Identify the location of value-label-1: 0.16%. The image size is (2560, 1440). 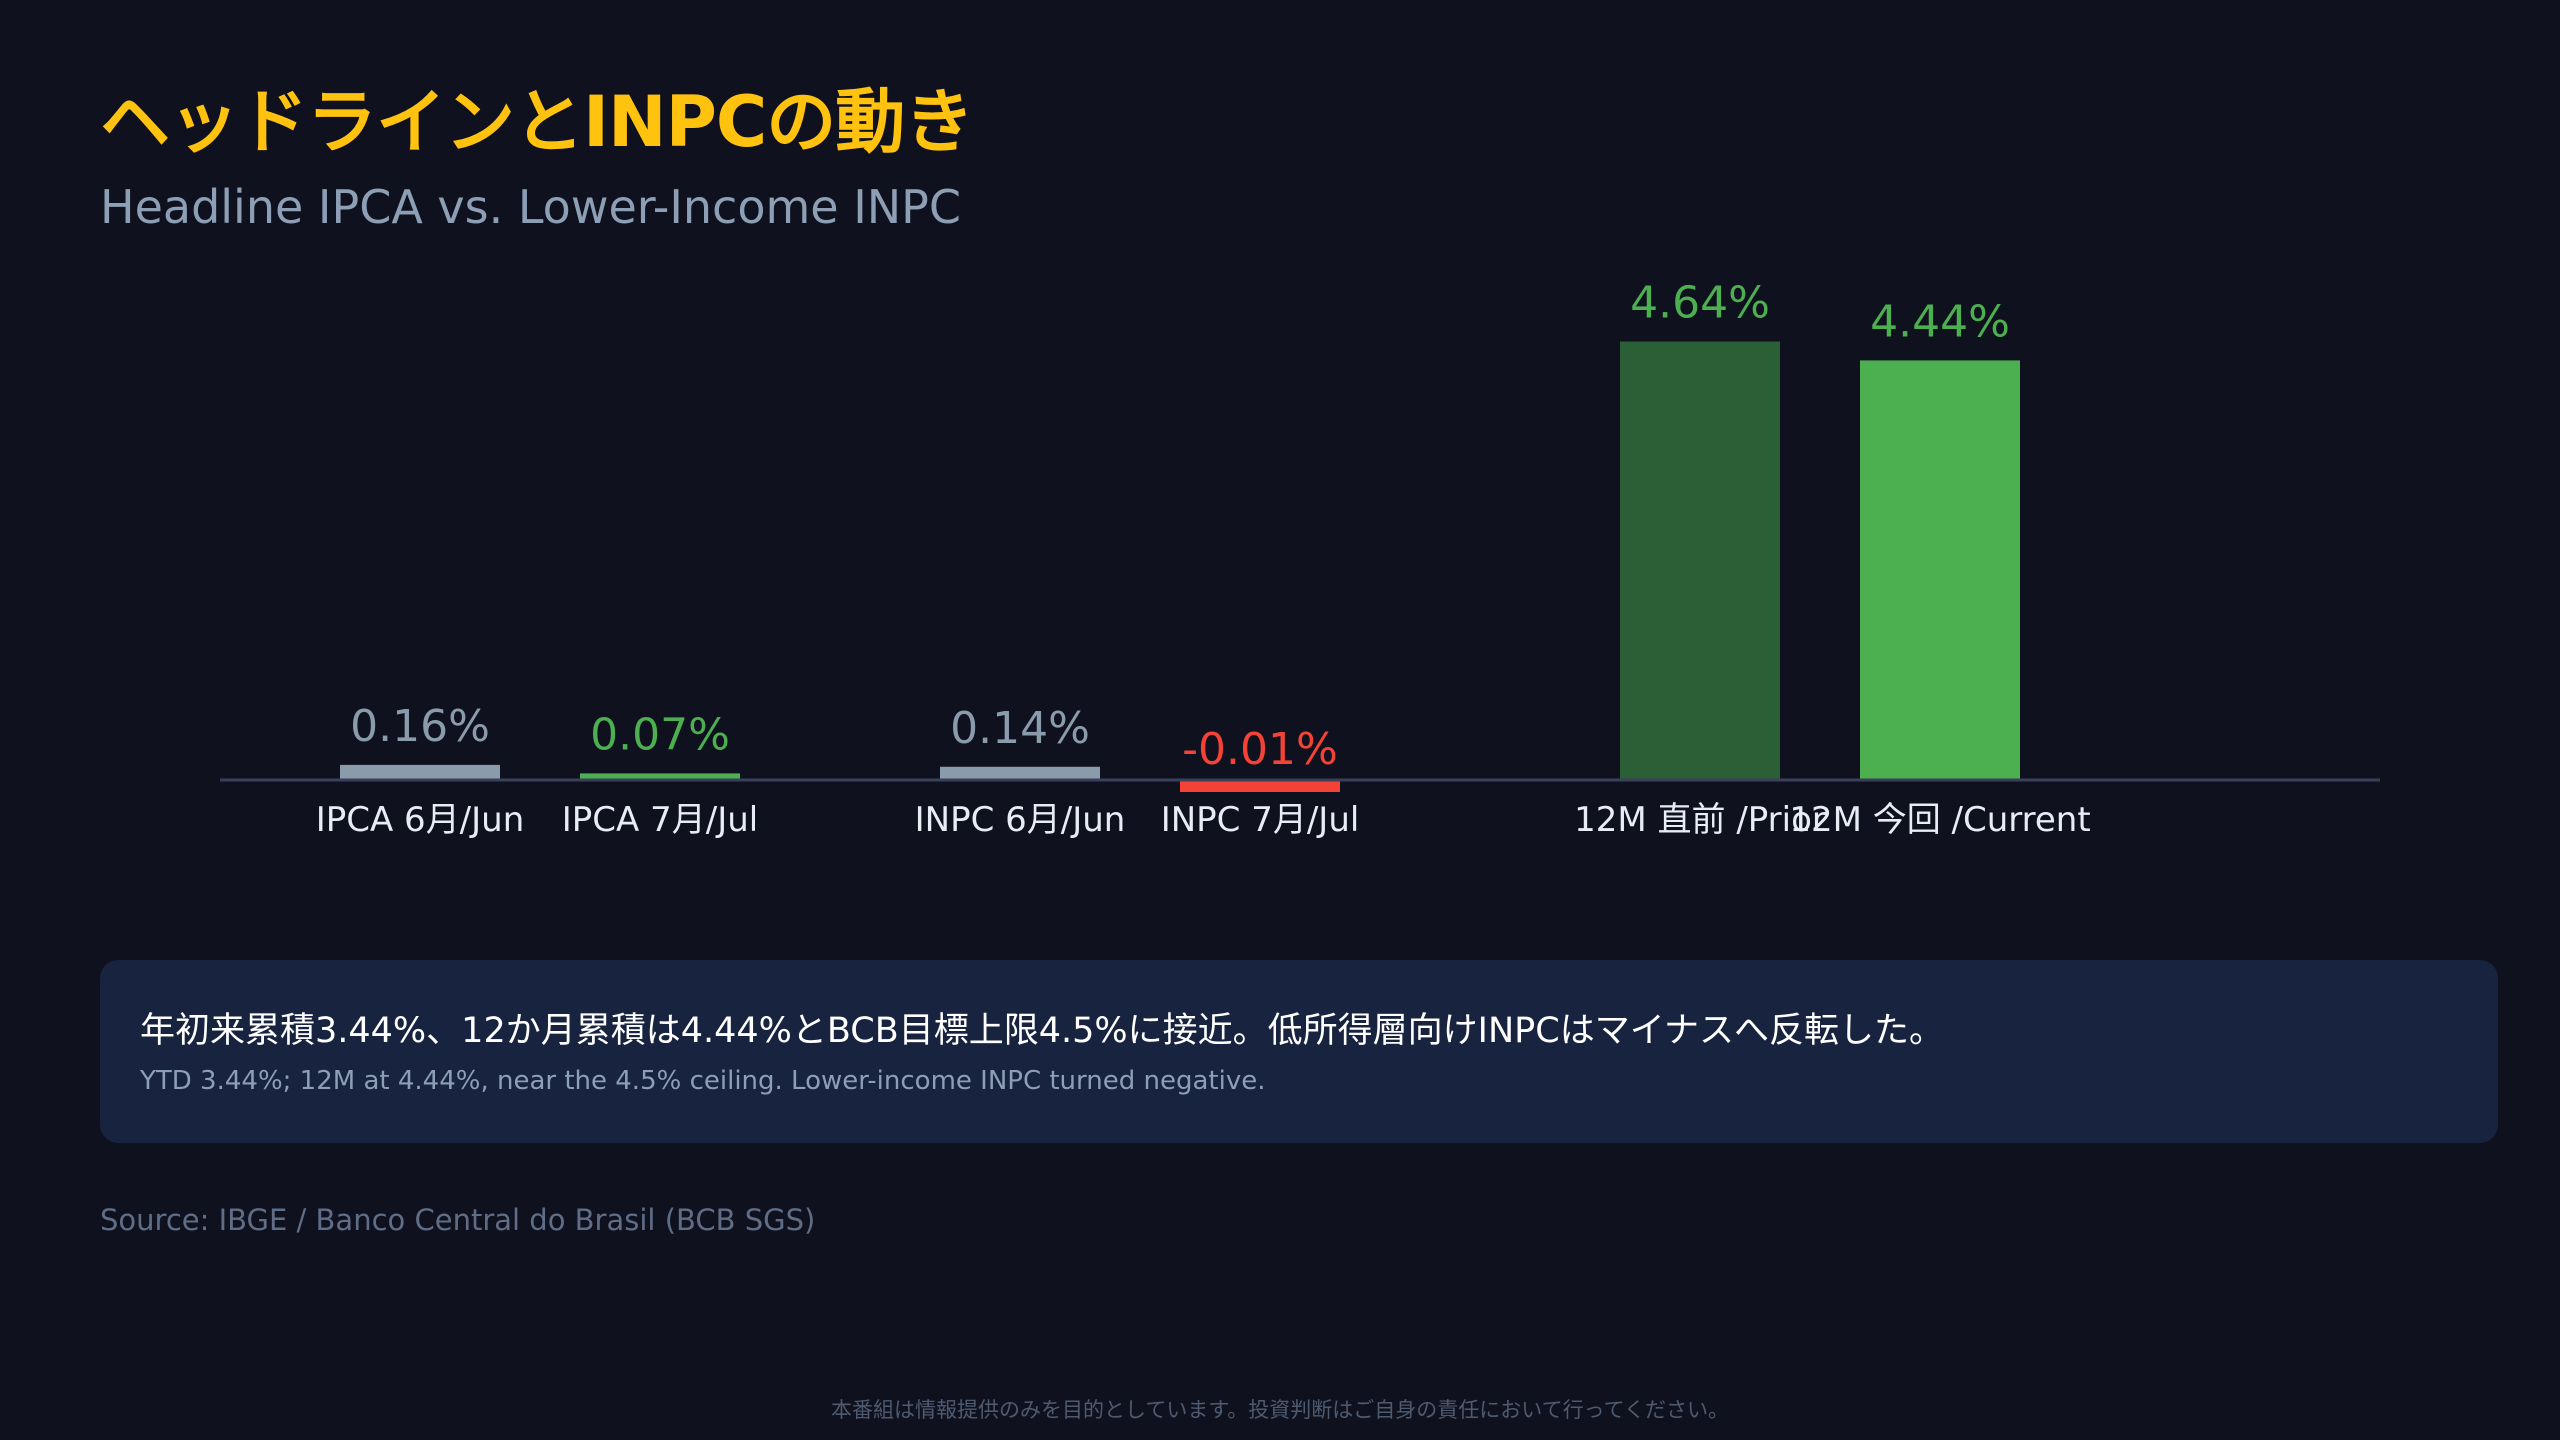
(420, 726).